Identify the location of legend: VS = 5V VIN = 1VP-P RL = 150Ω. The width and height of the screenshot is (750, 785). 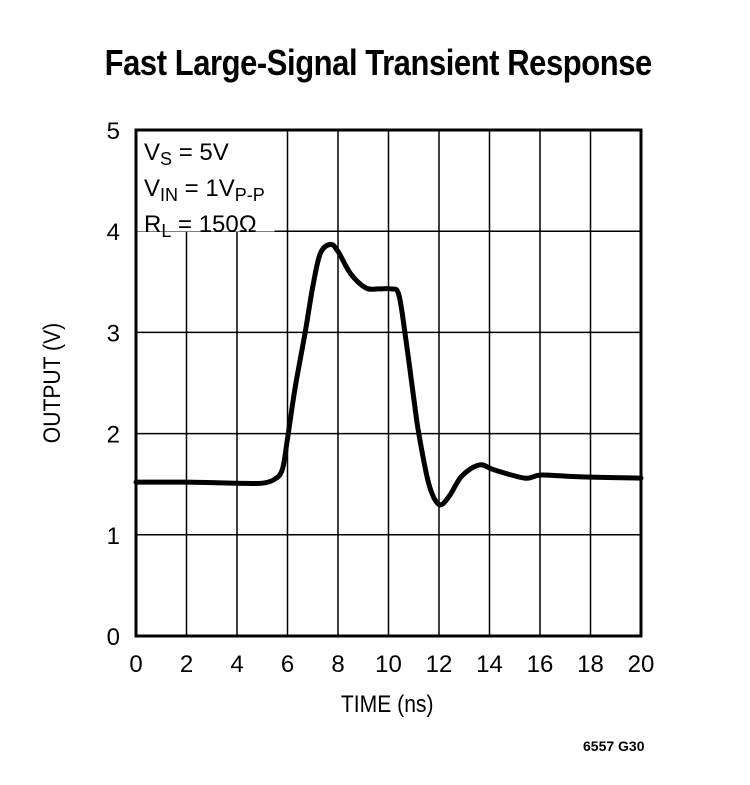
(204, 192).